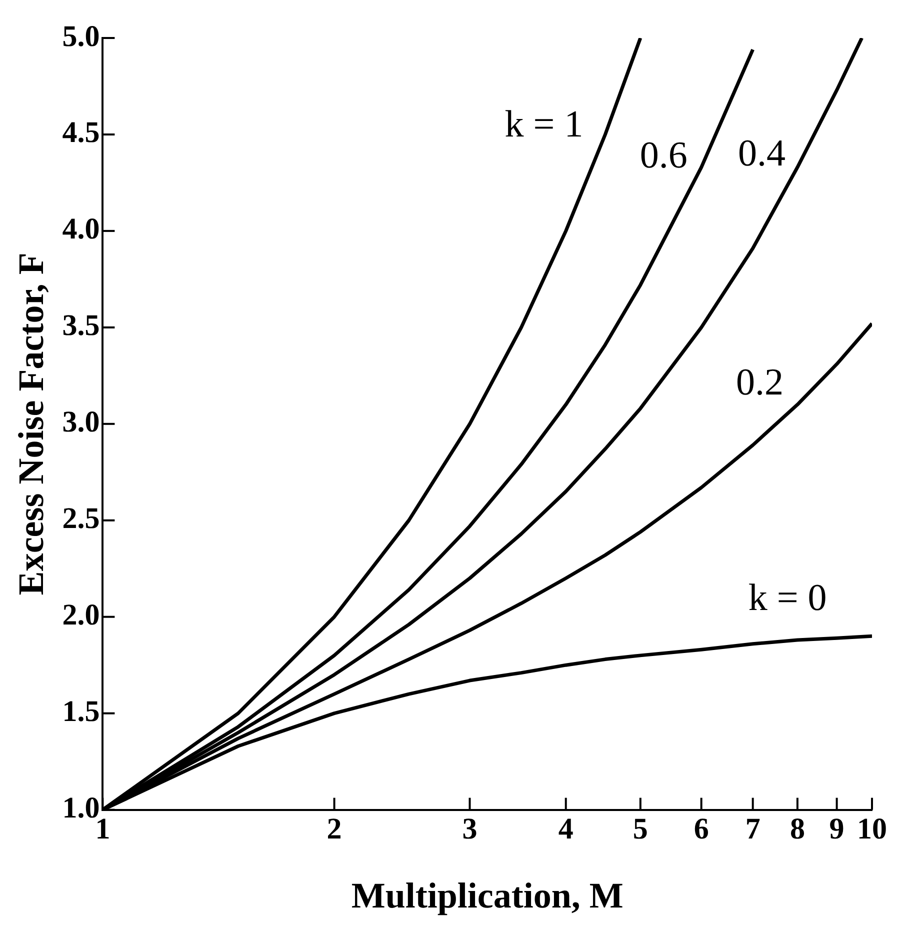  Describe the element at coordinates (470, 829) in the screenshot. I see `x-tick-label: 3` at that location.